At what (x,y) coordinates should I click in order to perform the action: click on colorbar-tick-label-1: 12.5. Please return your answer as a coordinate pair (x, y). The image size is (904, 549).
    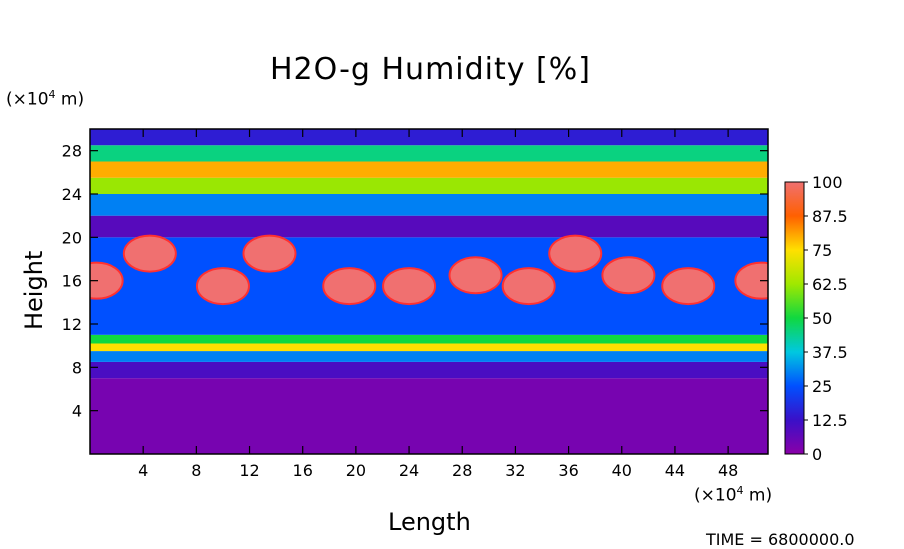
    Looking at the image, I should click on (830, 420).